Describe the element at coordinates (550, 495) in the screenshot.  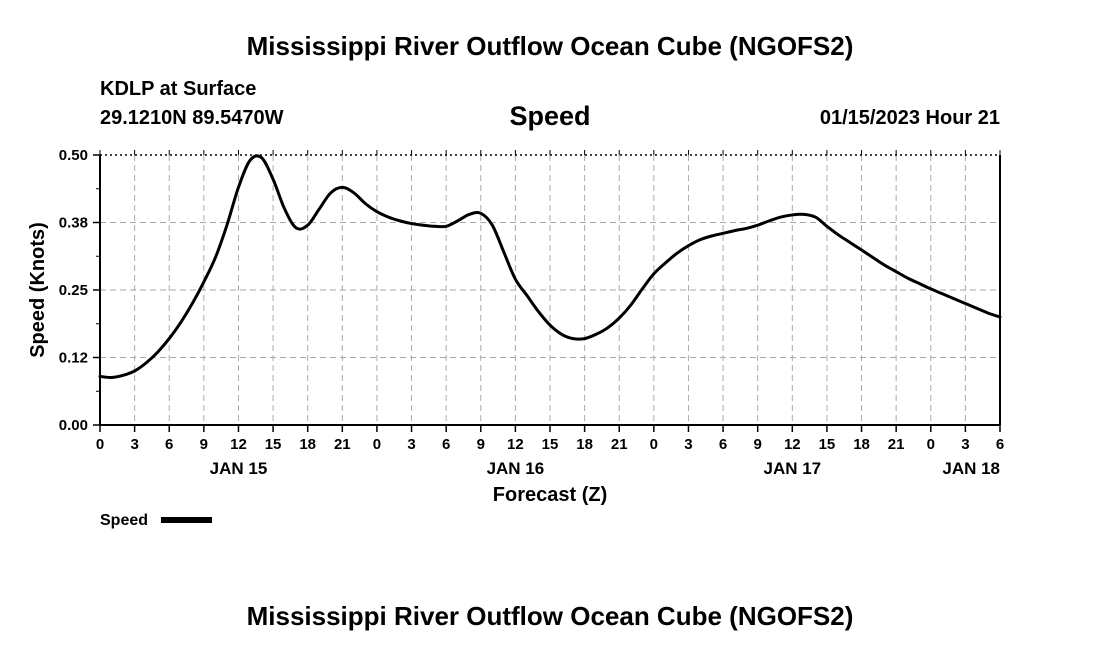
I see `x-axis-label: Forecast (Z)` at that location.